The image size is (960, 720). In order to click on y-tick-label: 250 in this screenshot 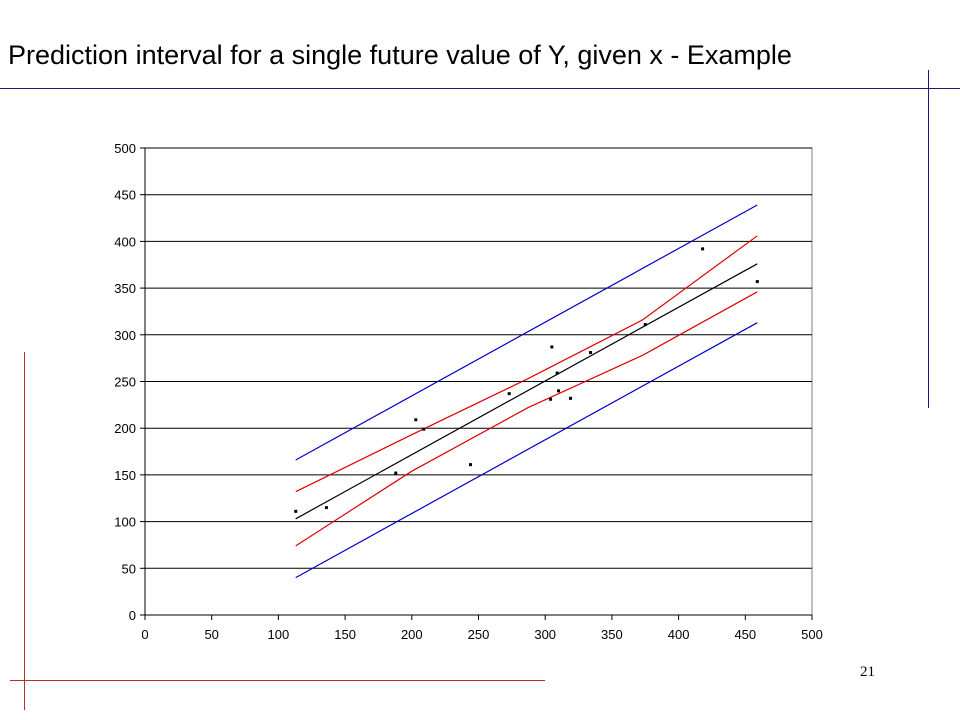, I will do `click(125, 382)`.